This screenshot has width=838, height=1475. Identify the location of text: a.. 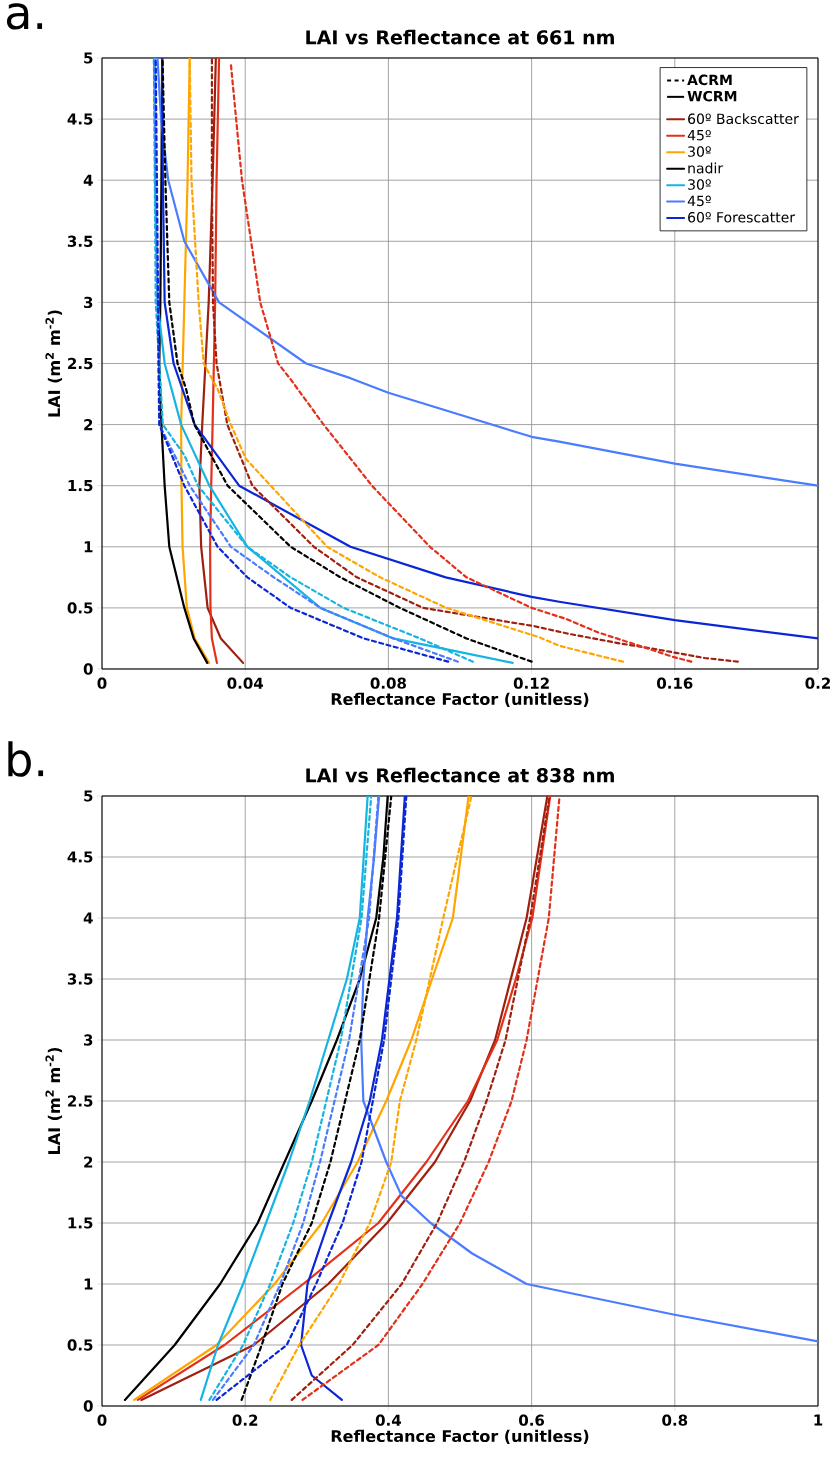
(24, 16).